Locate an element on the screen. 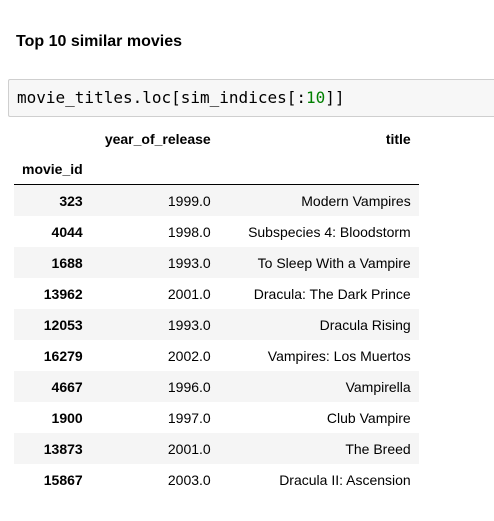 Image resolution: width=494 pixels, height=521 pixels. code-cell: movie_titles.loc[sim_indices[:10]] is located at coordinates (251, 98).